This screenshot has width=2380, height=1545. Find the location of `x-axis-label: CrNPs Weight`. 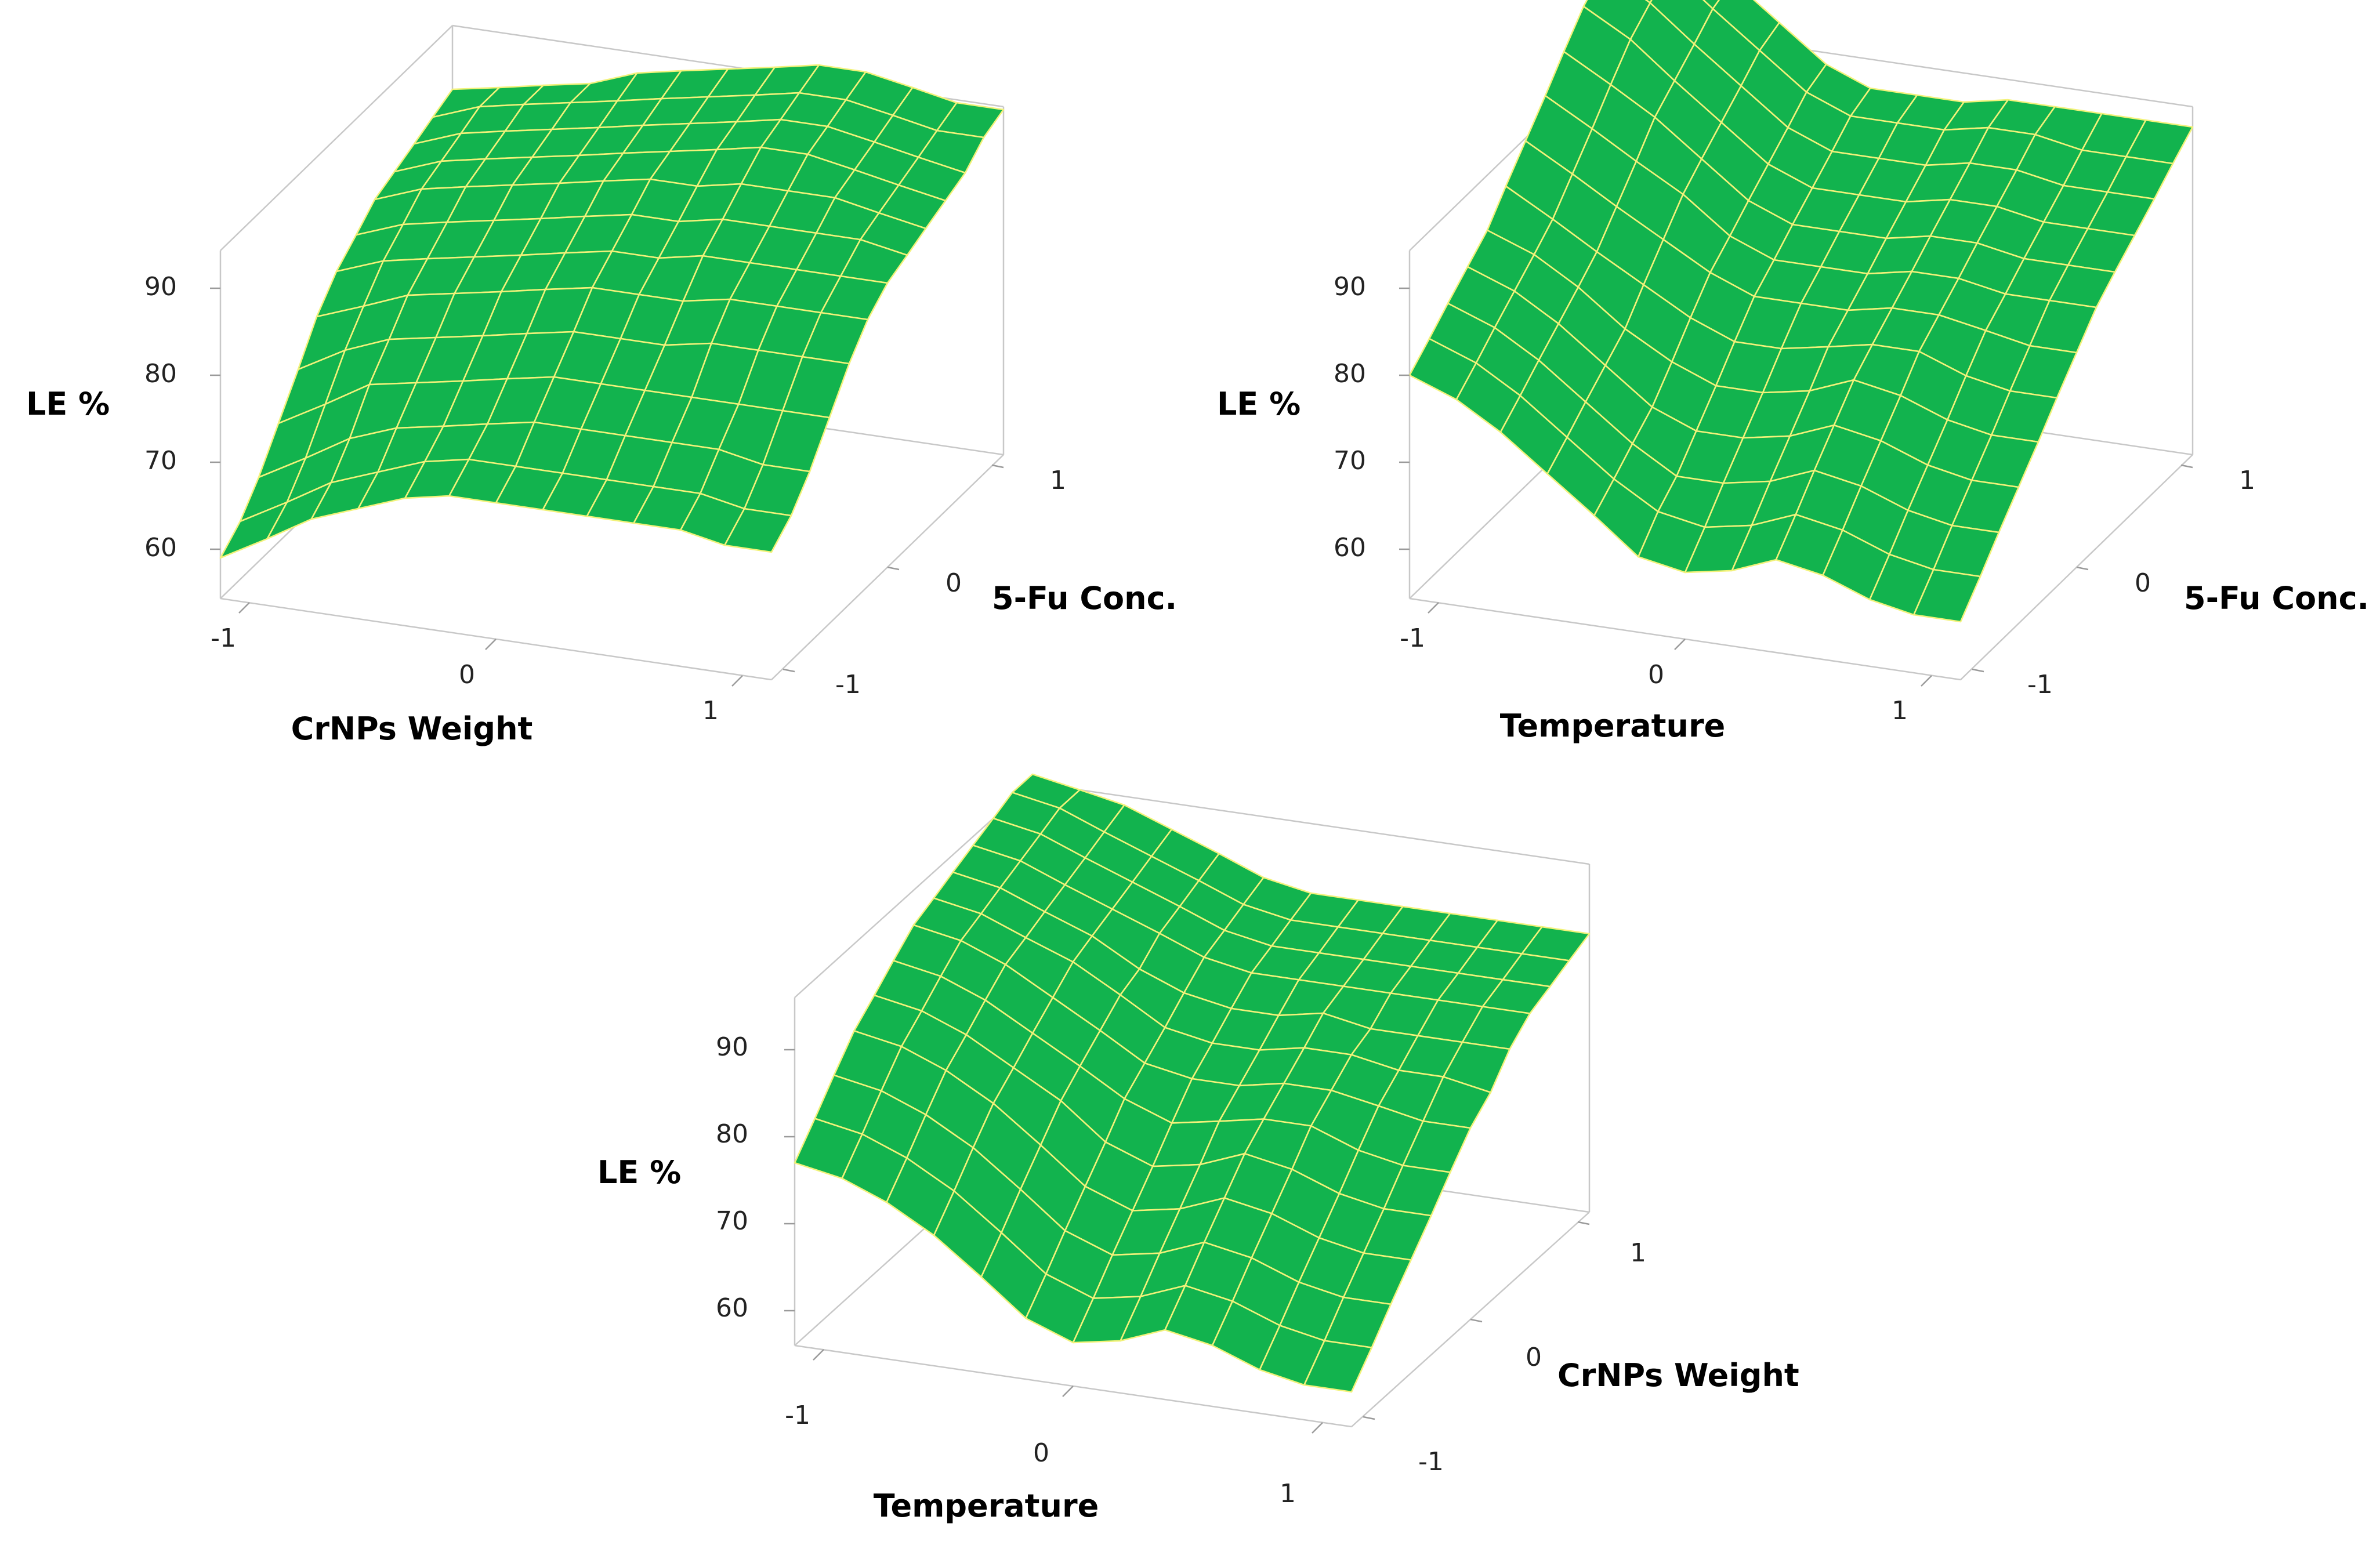

x-axis-label: CrNPs Weight is located at coordinates (412, 728).